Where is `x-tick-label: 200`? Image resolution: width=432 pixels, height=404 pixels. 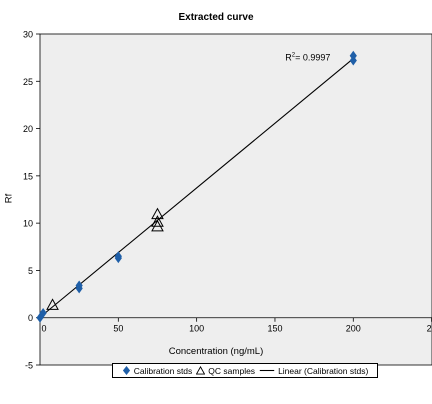
x-tick-label: 200 is located at coordinates (353, 329).